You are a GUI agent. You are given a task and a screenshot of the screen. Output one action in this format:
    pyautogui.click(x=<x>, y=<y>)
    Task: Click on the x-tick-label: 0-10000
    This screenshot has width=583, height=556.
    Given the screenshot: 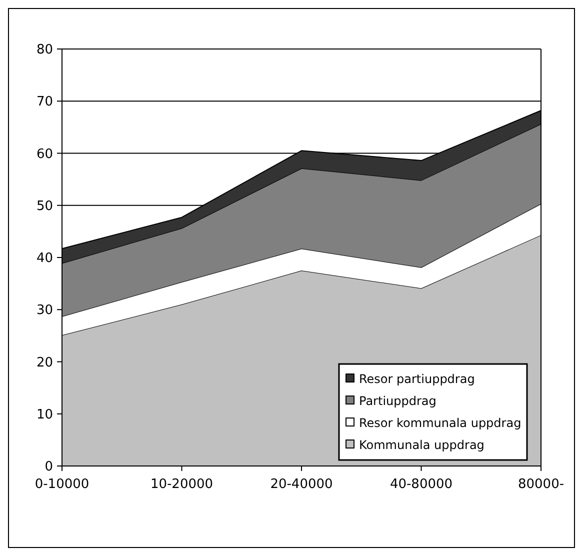 What is the action you would take?
    pyautogui.click(x=62, y=484)
    